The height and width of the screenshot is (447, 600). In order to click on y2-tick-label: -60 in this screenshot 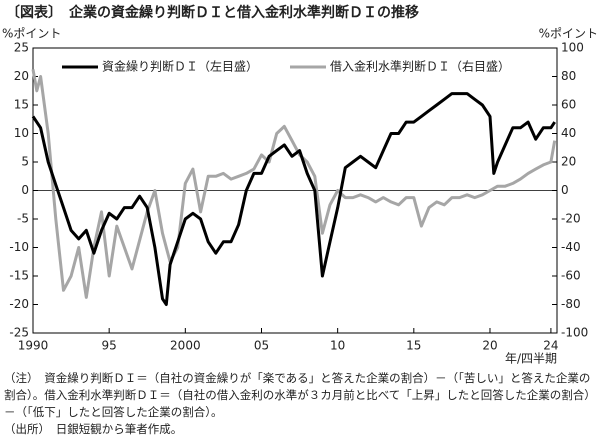, I will do `click(571, 276)`.